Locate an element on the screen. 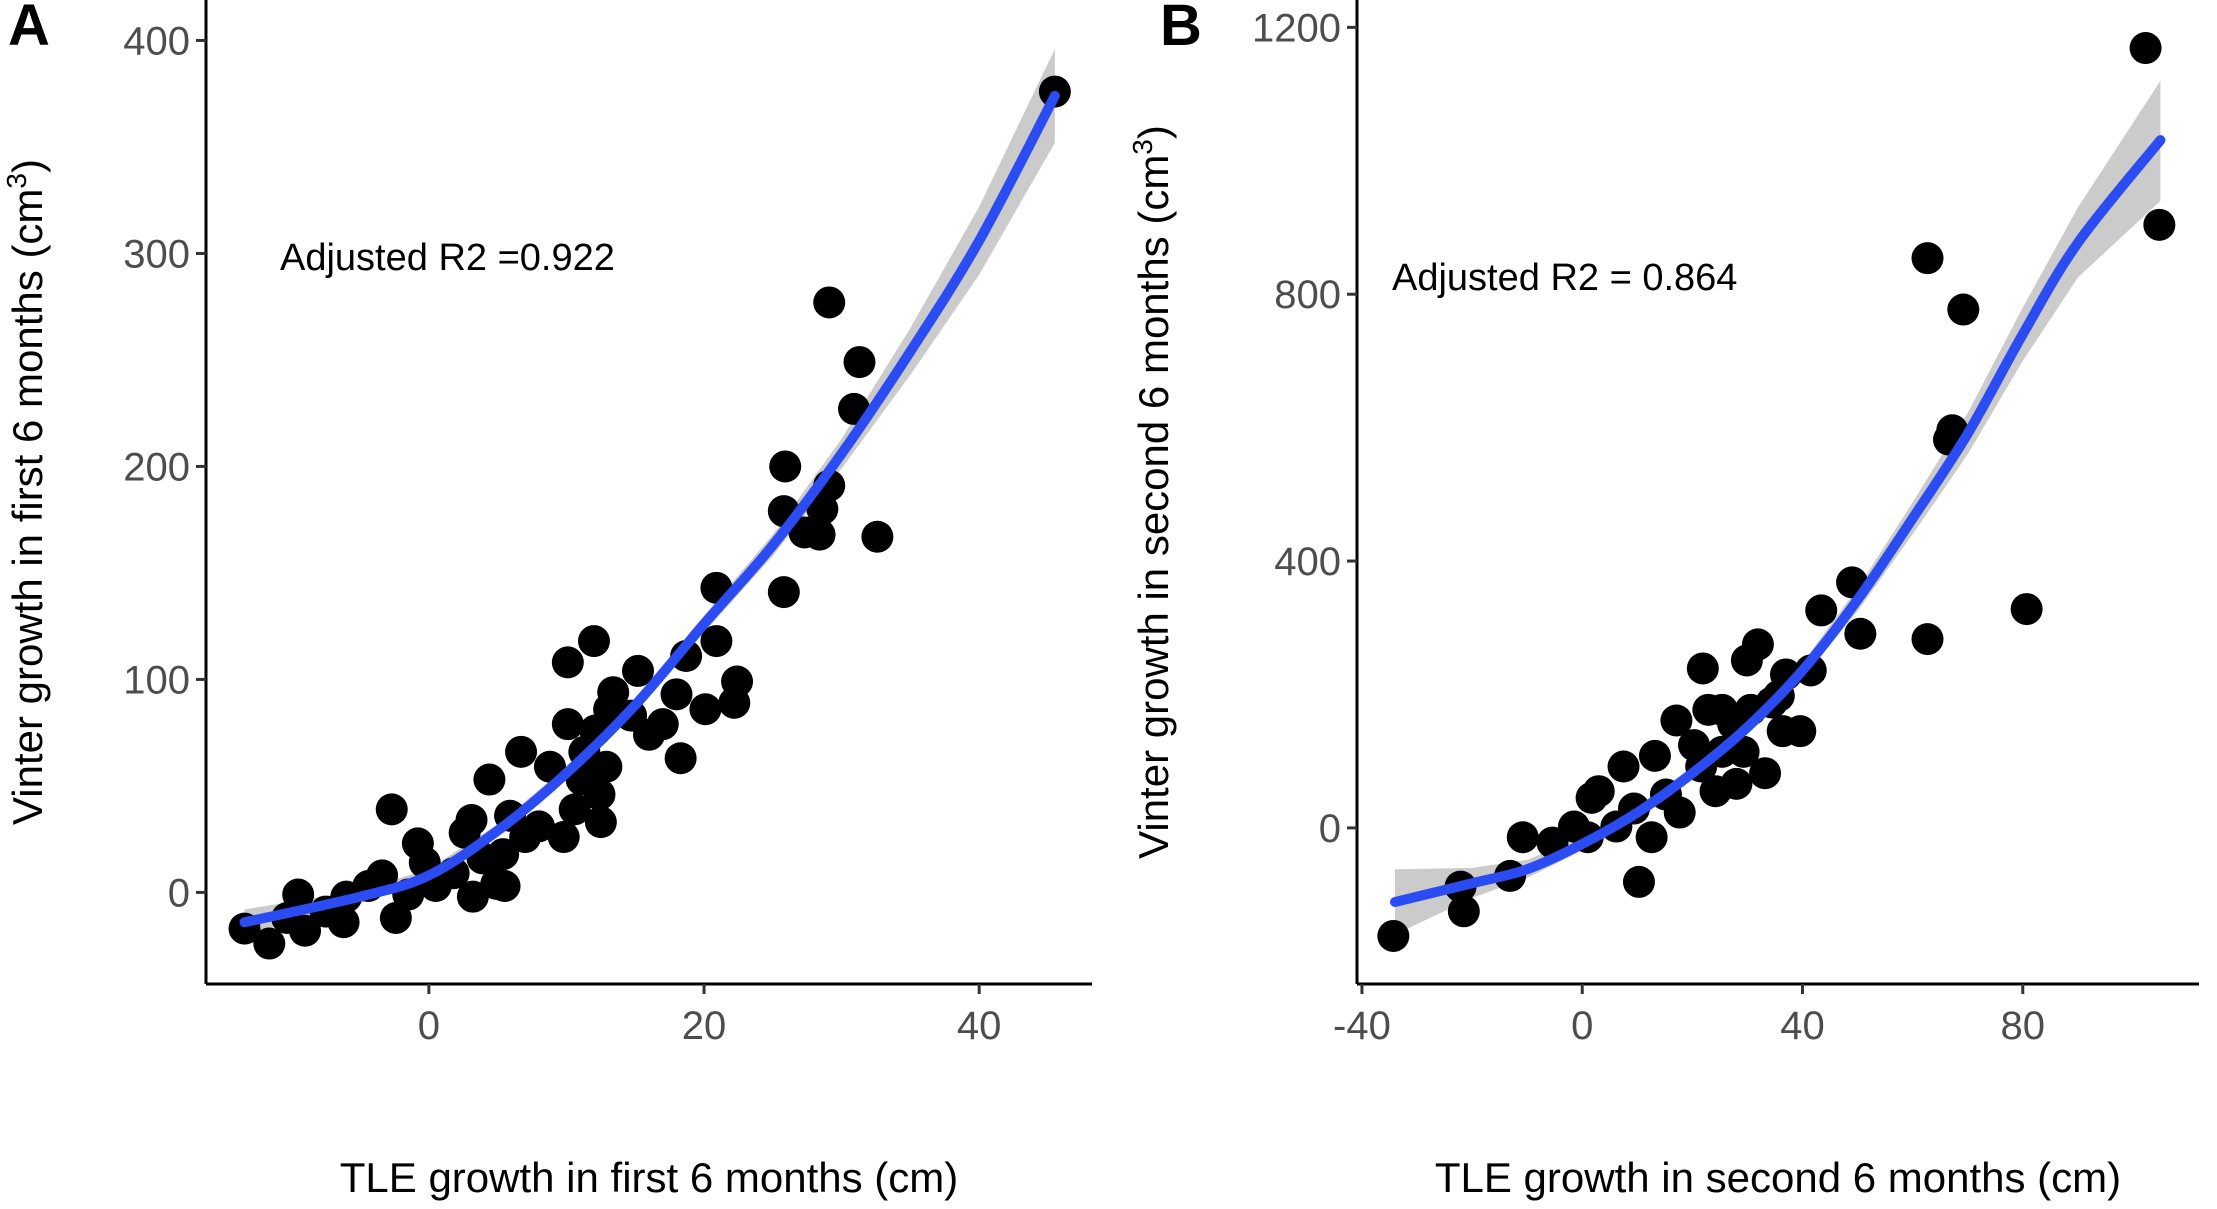 The width and height of the screenshot is (2217, 1209). x-tick-label: -40 is located at coordinates (1362, 1026).